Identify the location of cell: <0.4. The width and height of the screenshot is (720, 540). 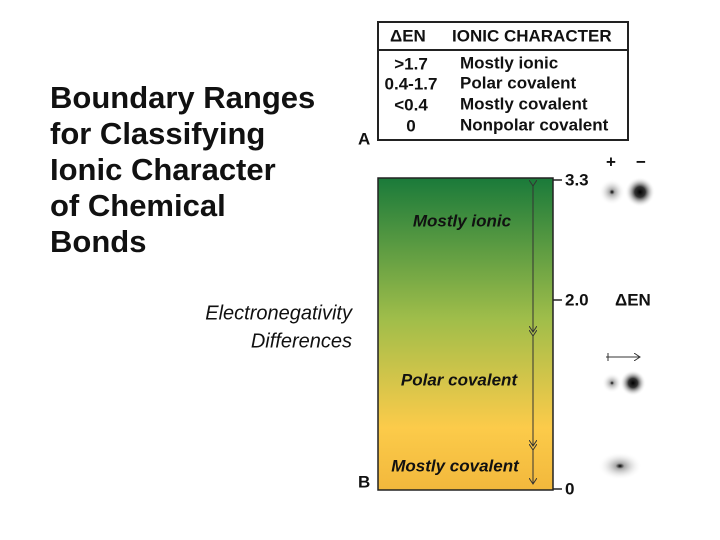
(411, 104).